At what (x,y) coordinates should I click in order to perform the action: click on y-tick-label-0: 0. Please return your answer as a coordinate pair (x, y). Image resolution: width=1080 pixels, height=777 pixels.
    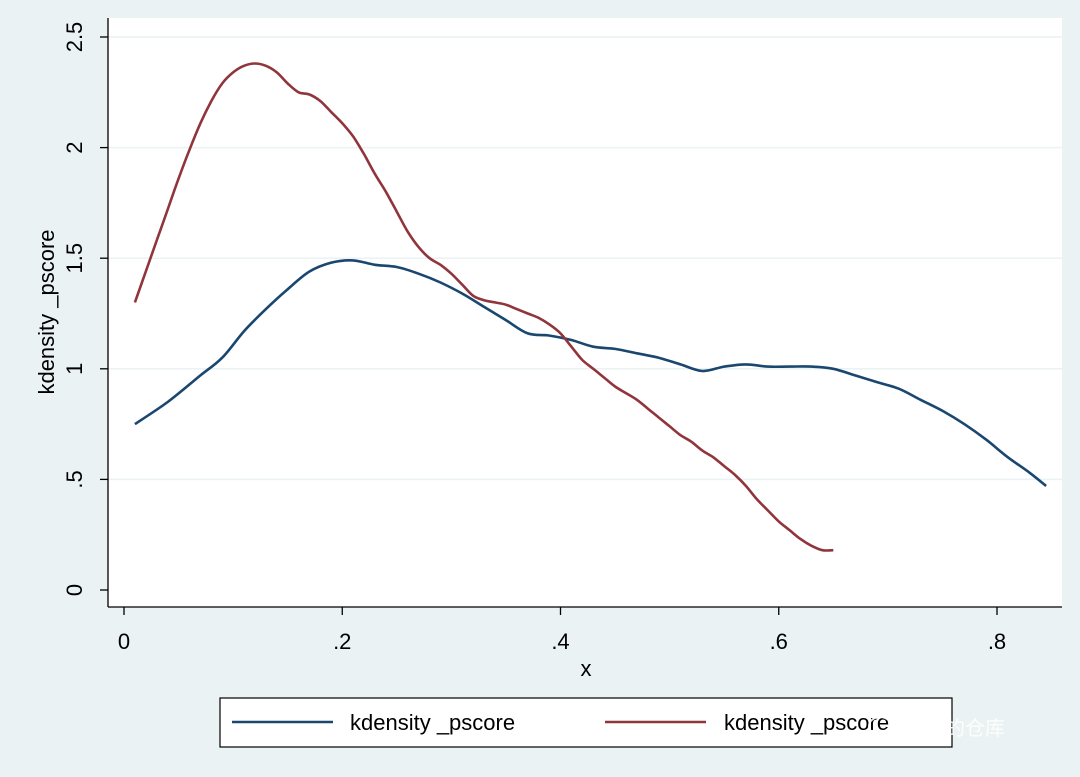
    Looking at the image, I should click on (74, 590).